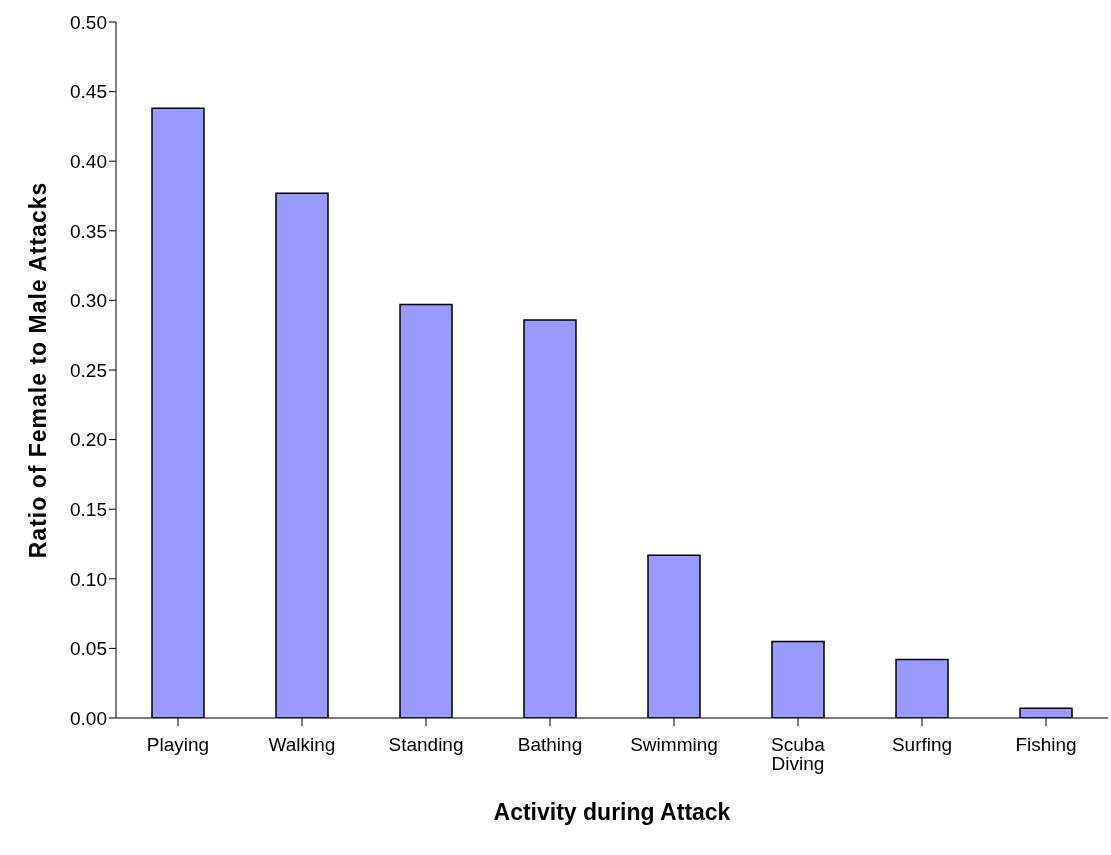 This screenshot has width=1111, height=855. What do you see at coordinates (88, 579) in the screenshot?
I see `y-tick-label: 0.10` at bounding box center [88, 579].